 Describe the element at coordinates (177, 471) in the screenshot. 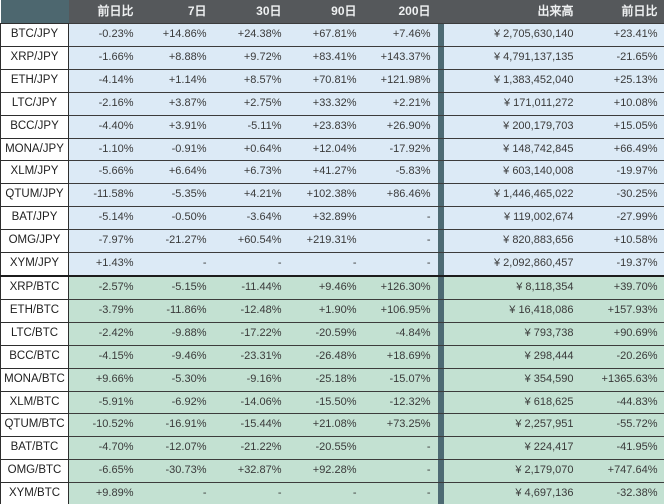

I see `percent-cell: -30.73%` at that location.